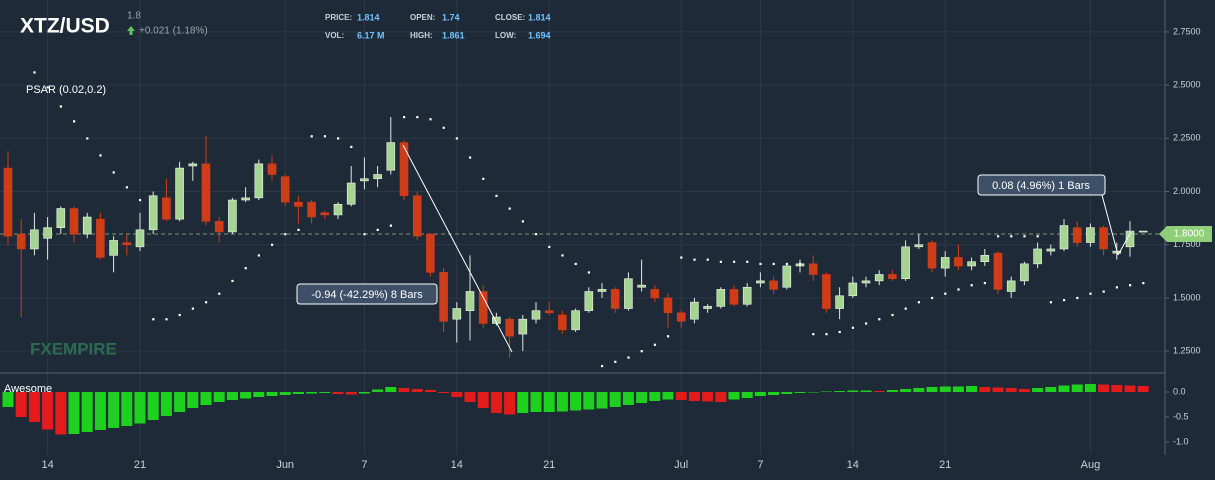 This screenshot has width=1215, height=480. What do you see at coordinates (1185, 234) in the screenshot?
I see `last-price-badge` at bounding box center [1185, 234].